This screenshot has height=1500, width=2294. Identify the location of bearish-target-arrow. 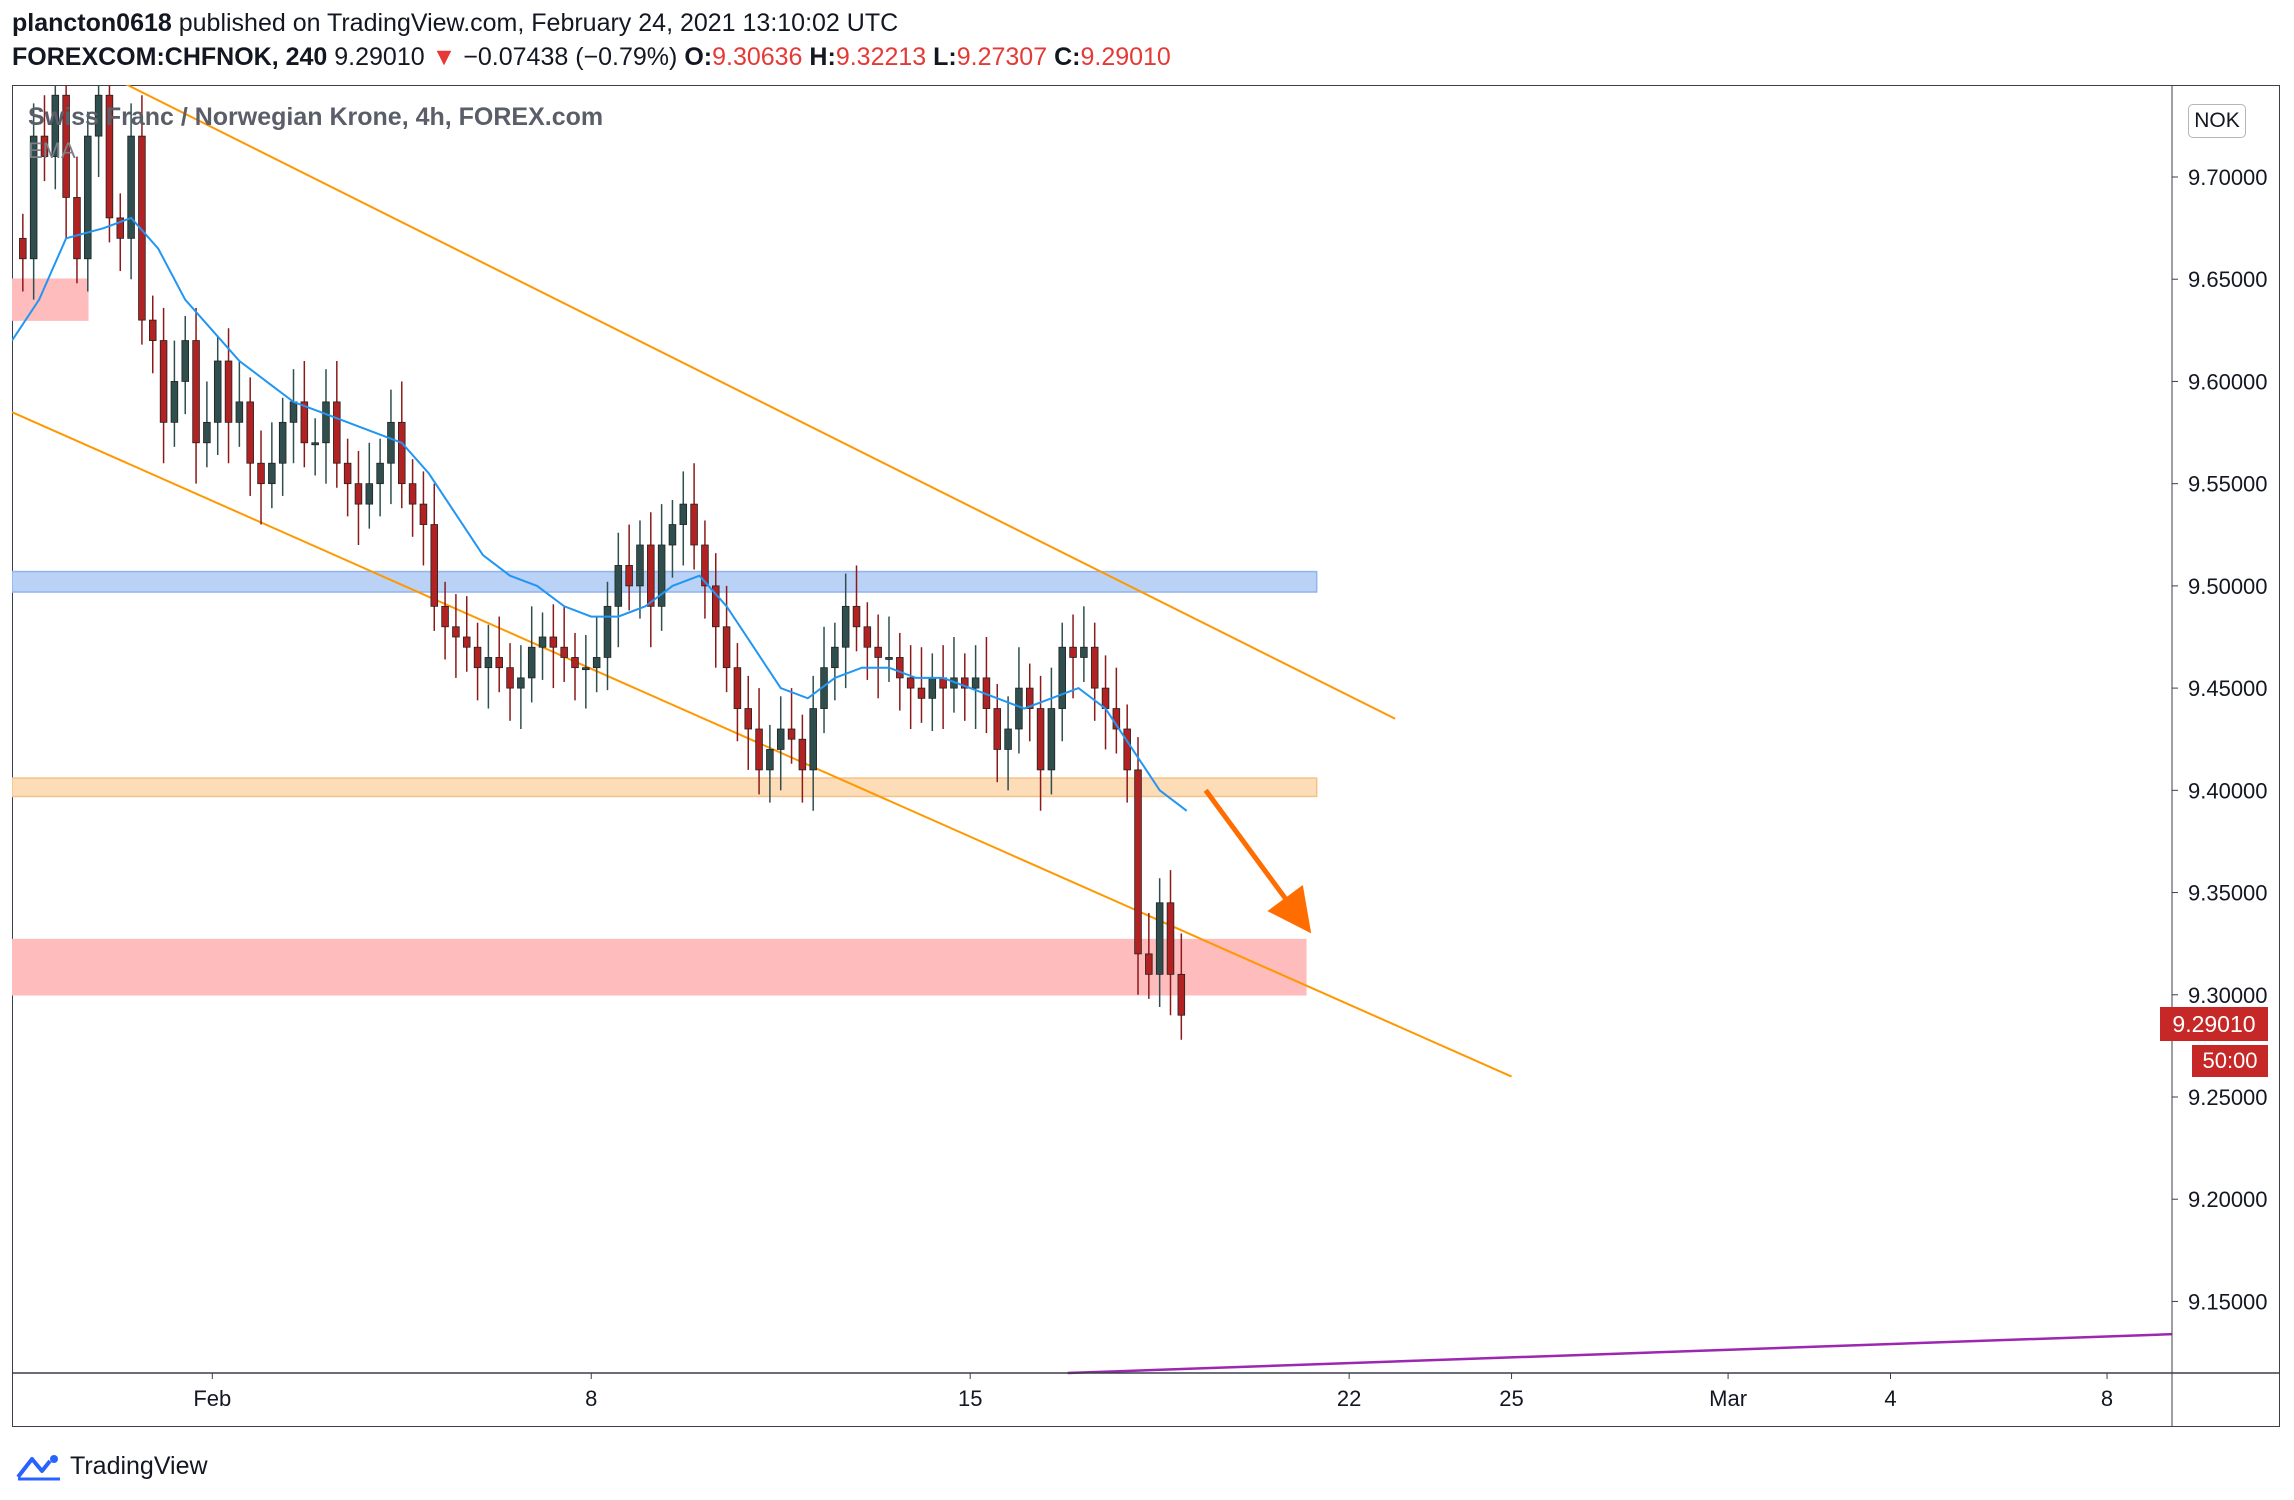
(1257, 861).